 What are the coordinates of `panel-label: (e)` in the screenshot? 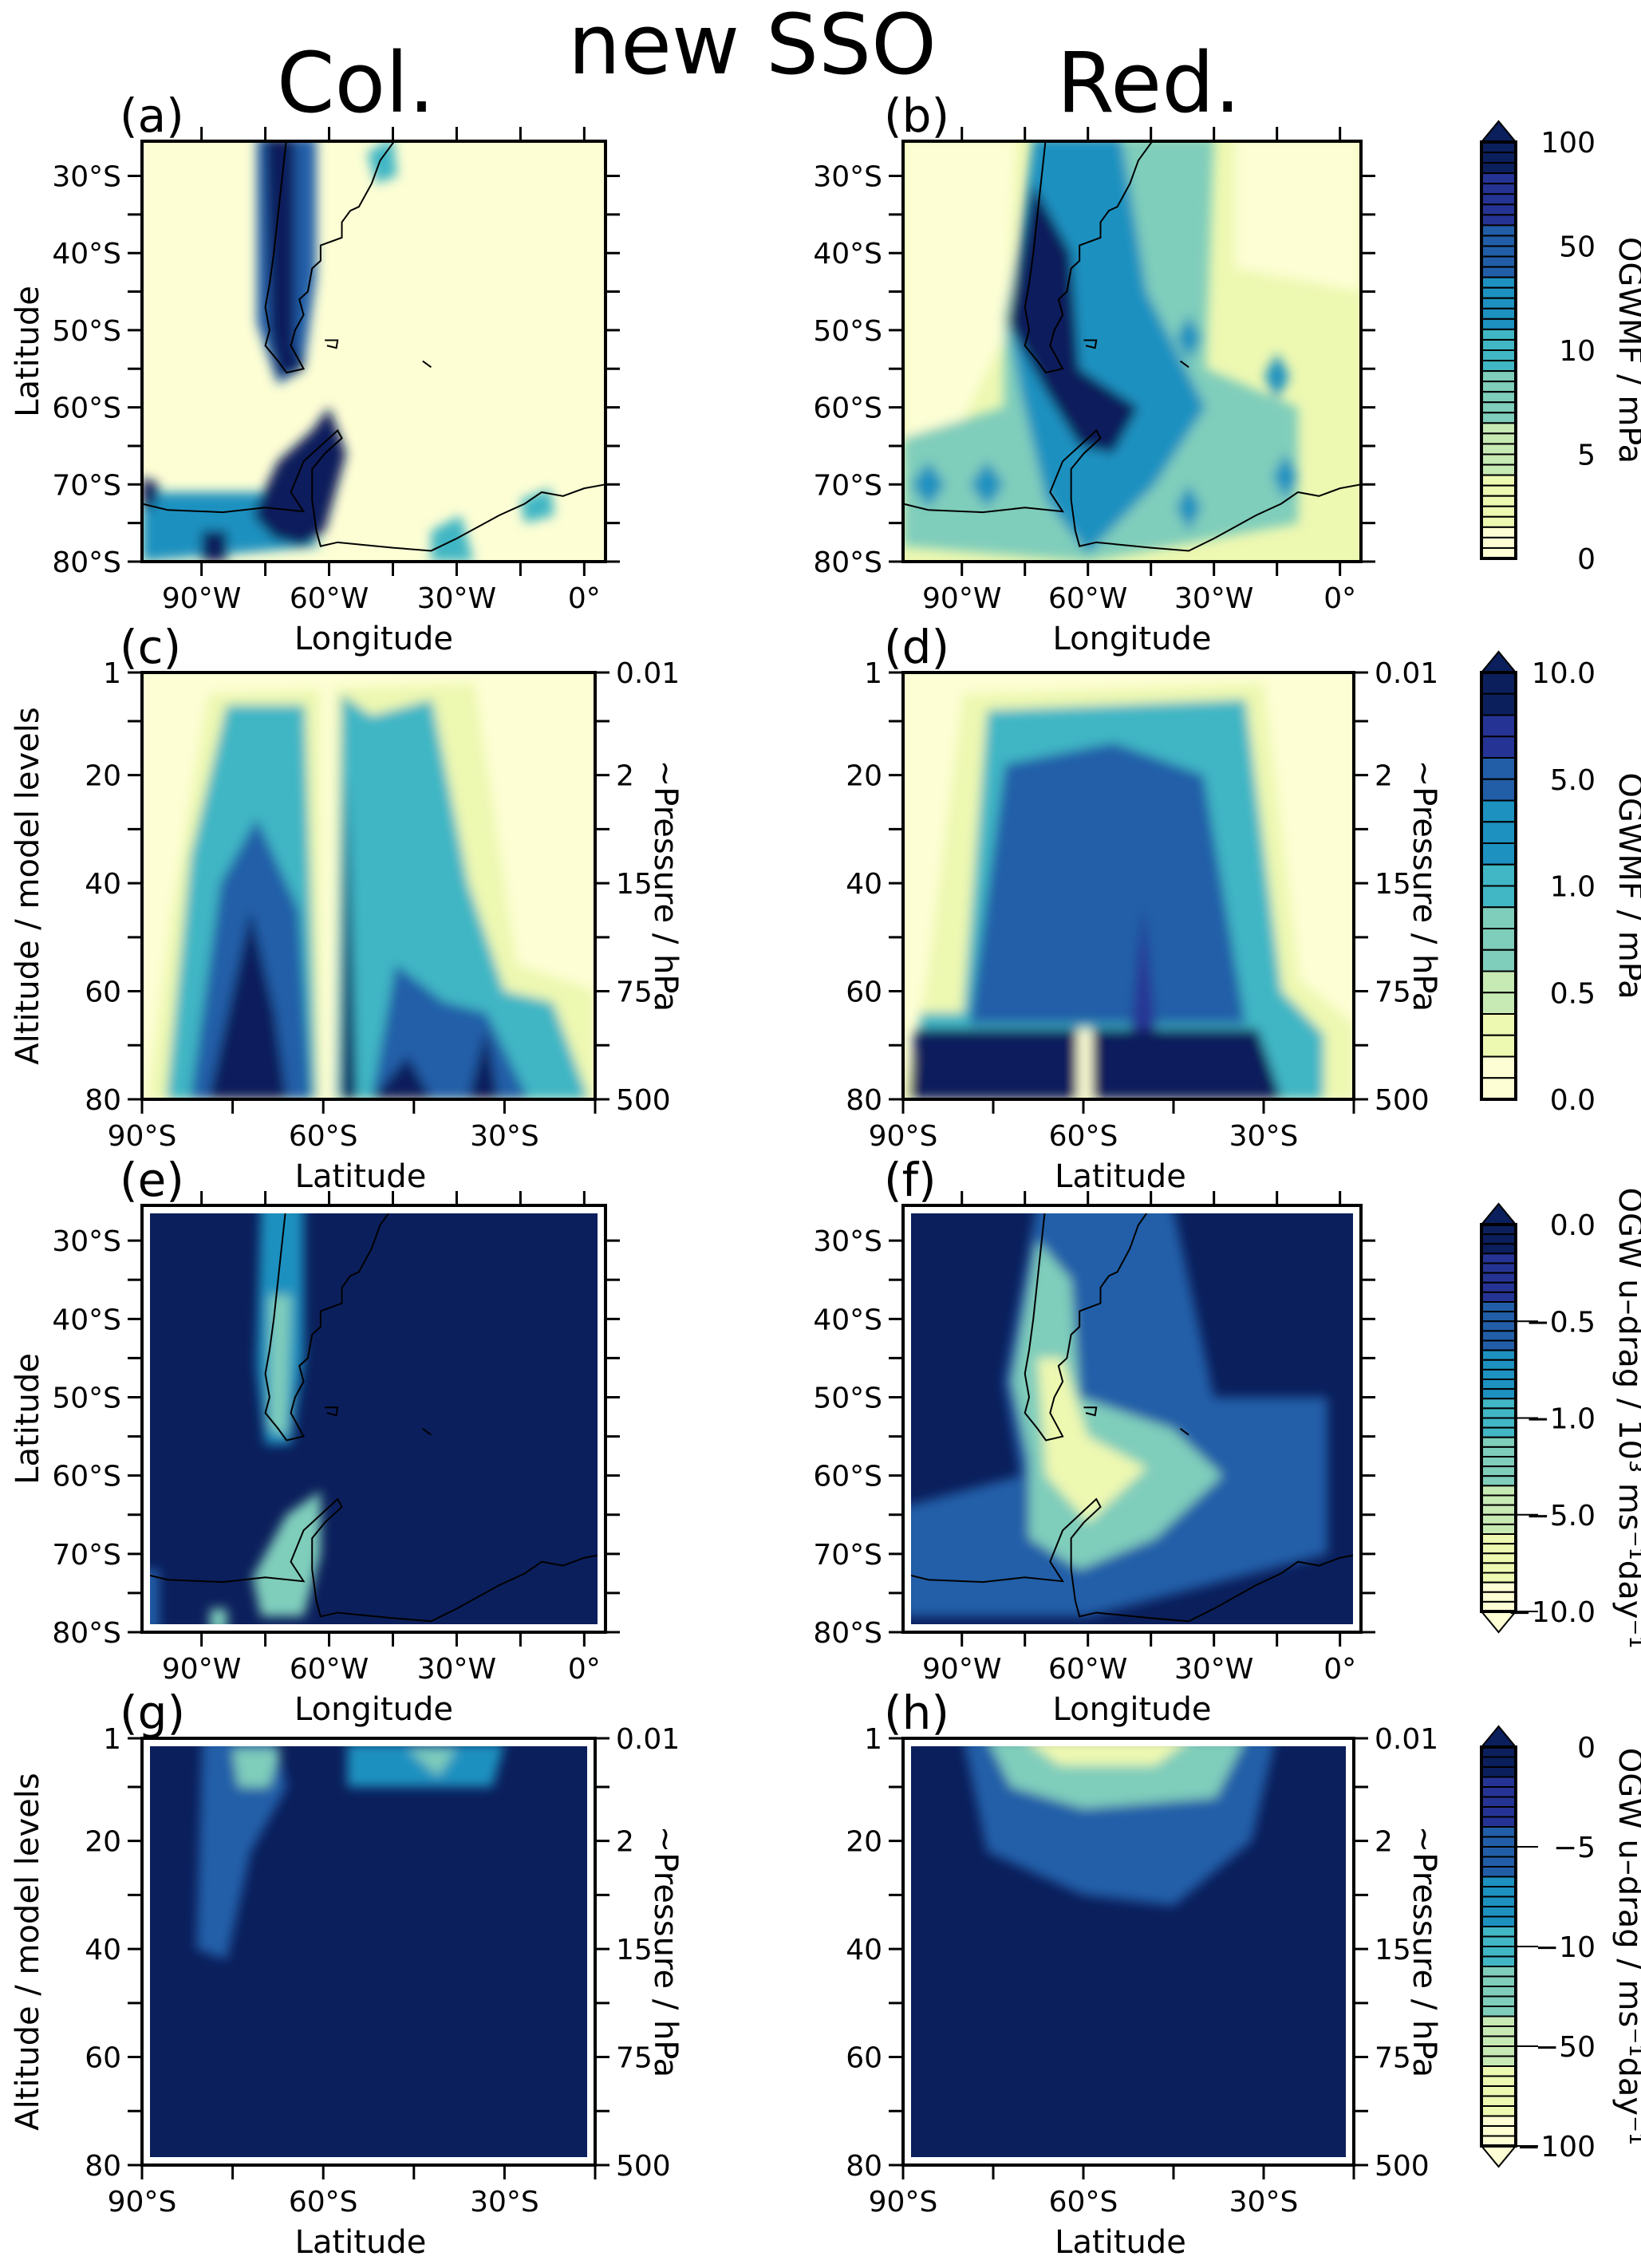 It's located at (152, 1180).